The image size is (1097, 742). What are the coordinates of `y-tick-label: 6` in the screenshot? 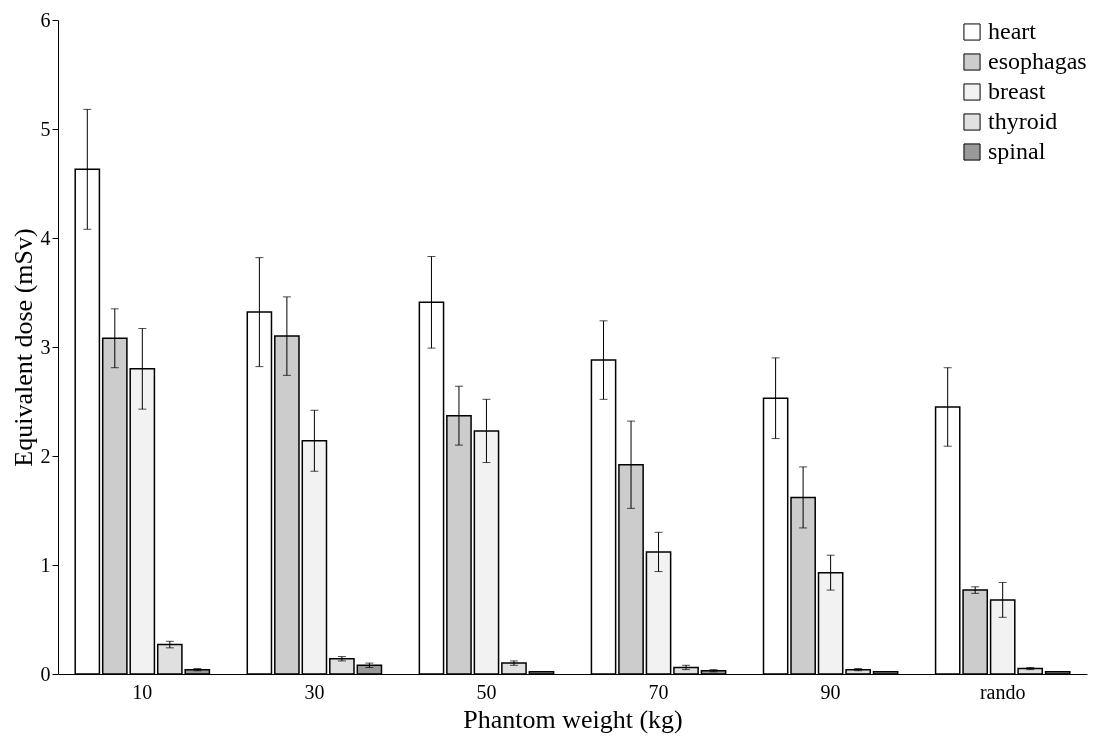 It's located at (45, 19).